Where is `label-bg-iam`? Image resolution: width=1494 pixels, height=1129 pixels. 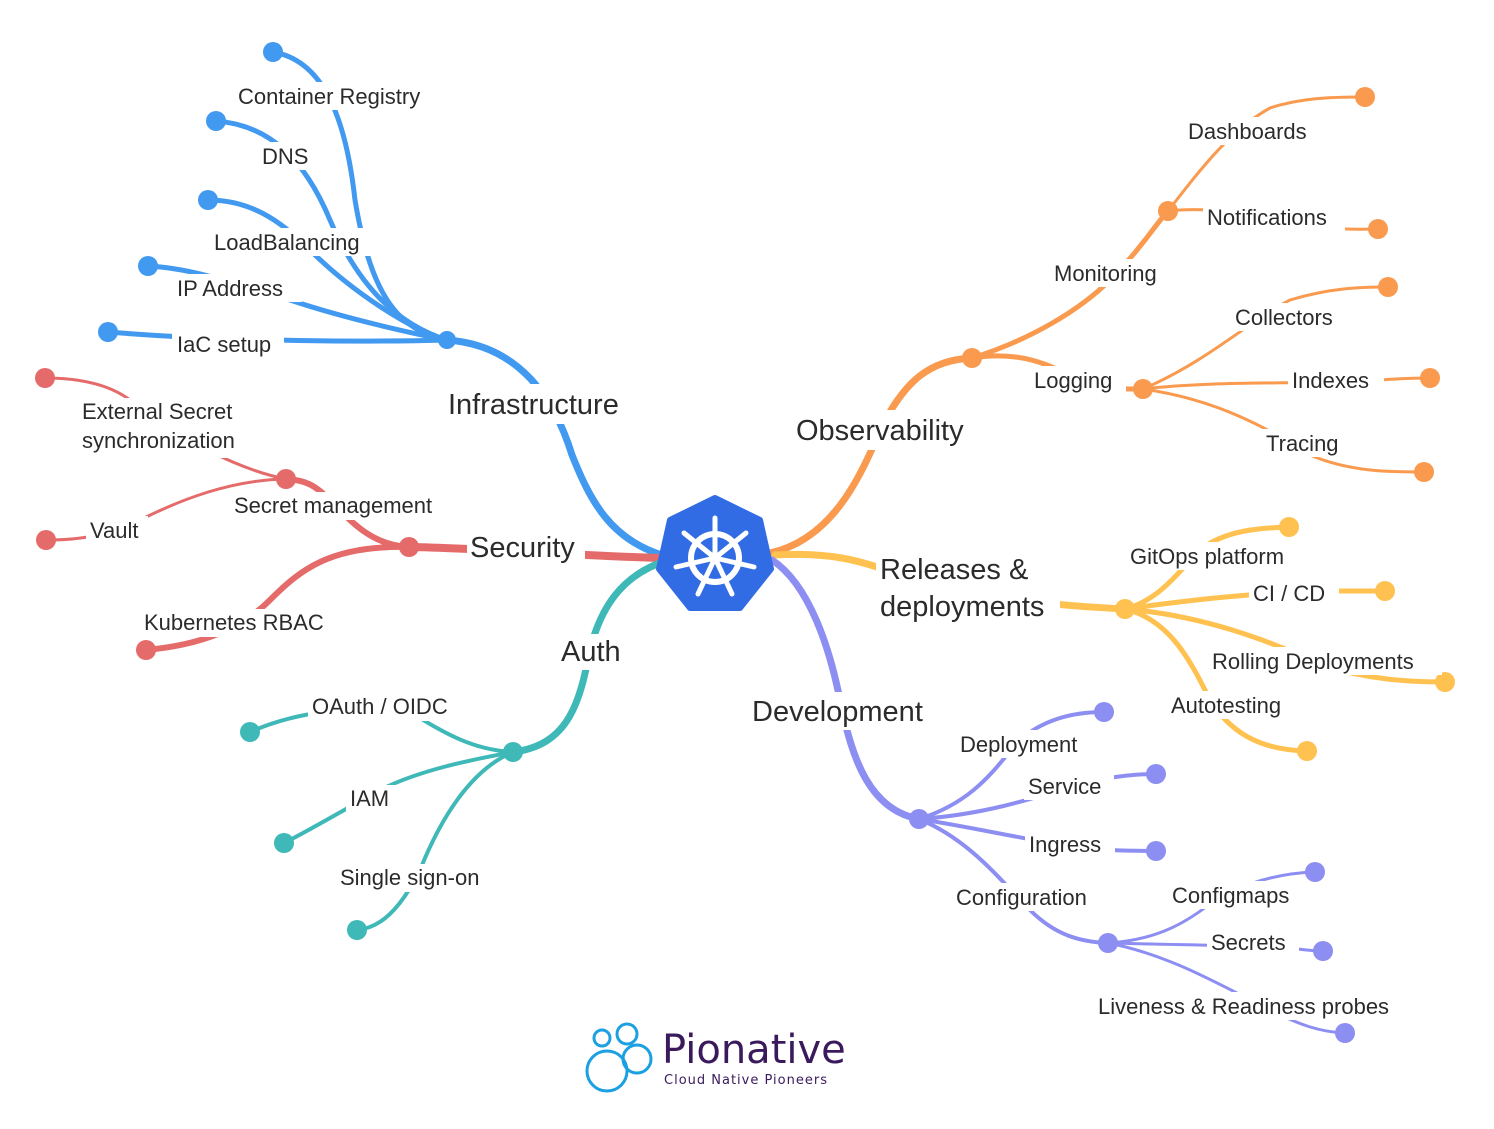 label-bg-iam is located at coordinates (372, 799).